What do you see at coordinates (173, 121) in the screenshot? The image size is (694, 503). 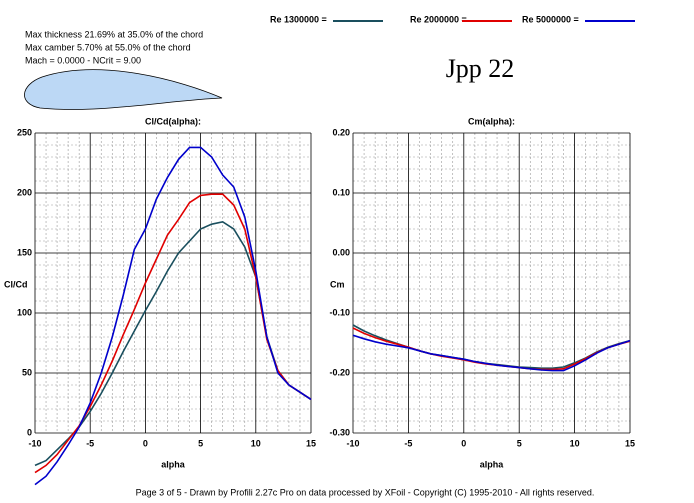 I see `chart-title: Cl/Cd(alpha):` at bounding box center [173, 121].